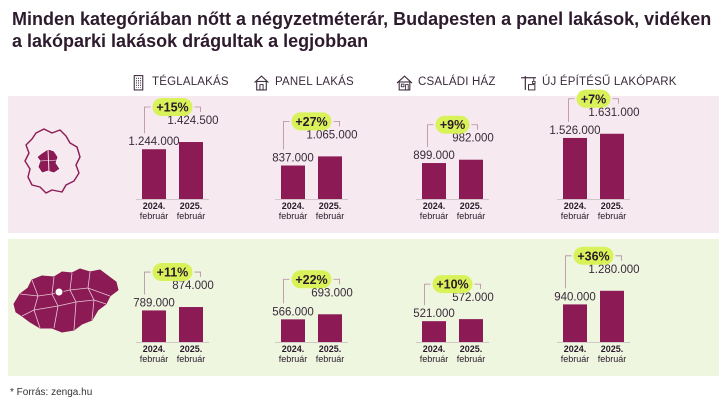 The width and height of the screenshot is (727, 408). I want to click on family-house-icon, so click(404, 82).